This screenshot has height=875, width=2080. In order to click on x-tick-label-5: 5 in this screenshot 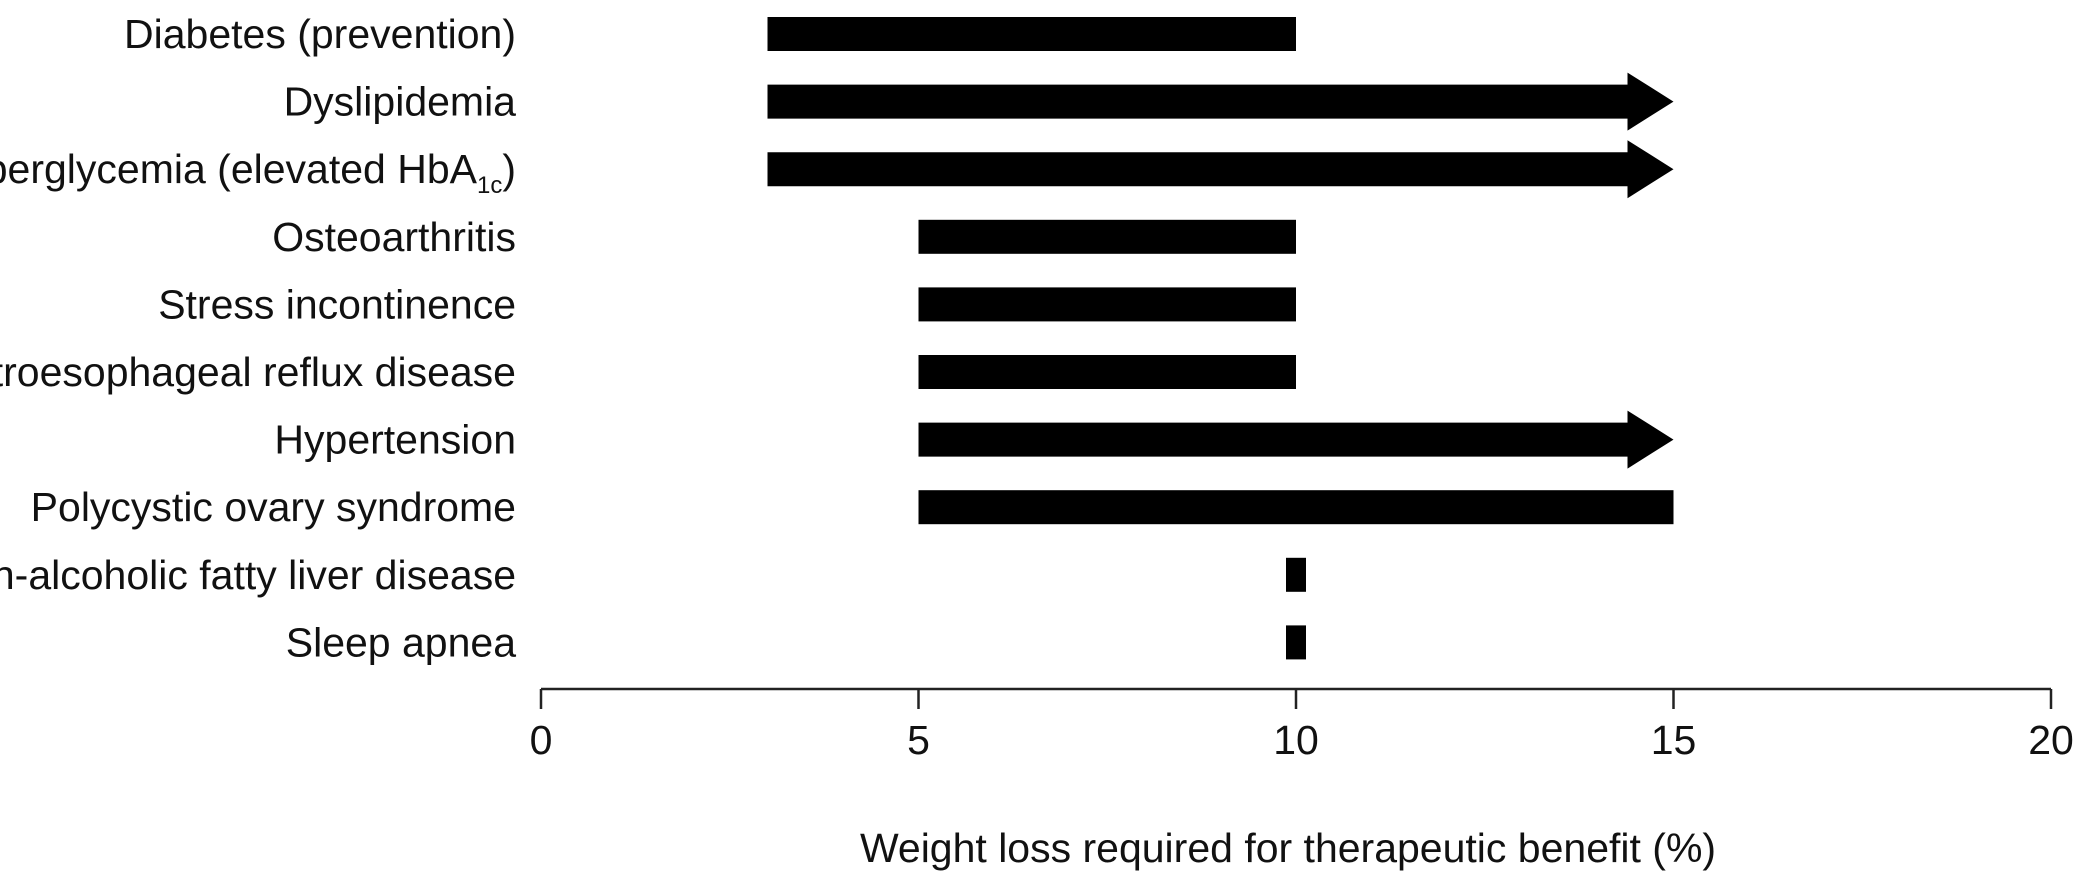, I will do `click(918, 740)`.